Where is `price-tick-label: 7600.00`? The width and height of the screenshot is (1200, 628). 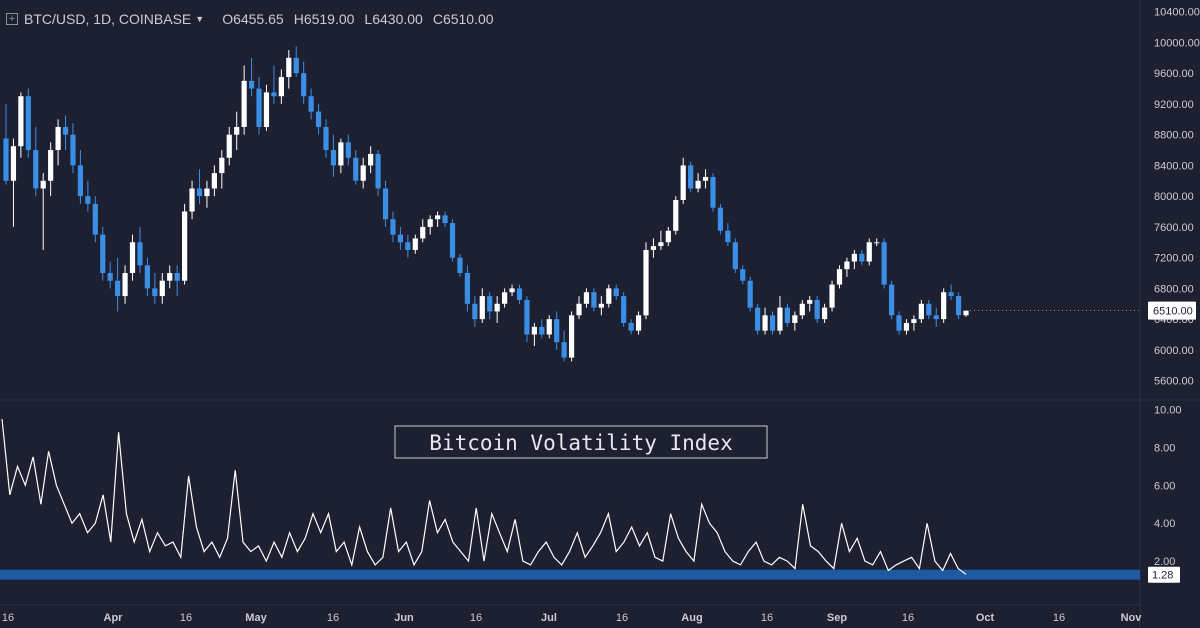 price-tick-label: 7600.00 is located at coordinates (1174, 228).